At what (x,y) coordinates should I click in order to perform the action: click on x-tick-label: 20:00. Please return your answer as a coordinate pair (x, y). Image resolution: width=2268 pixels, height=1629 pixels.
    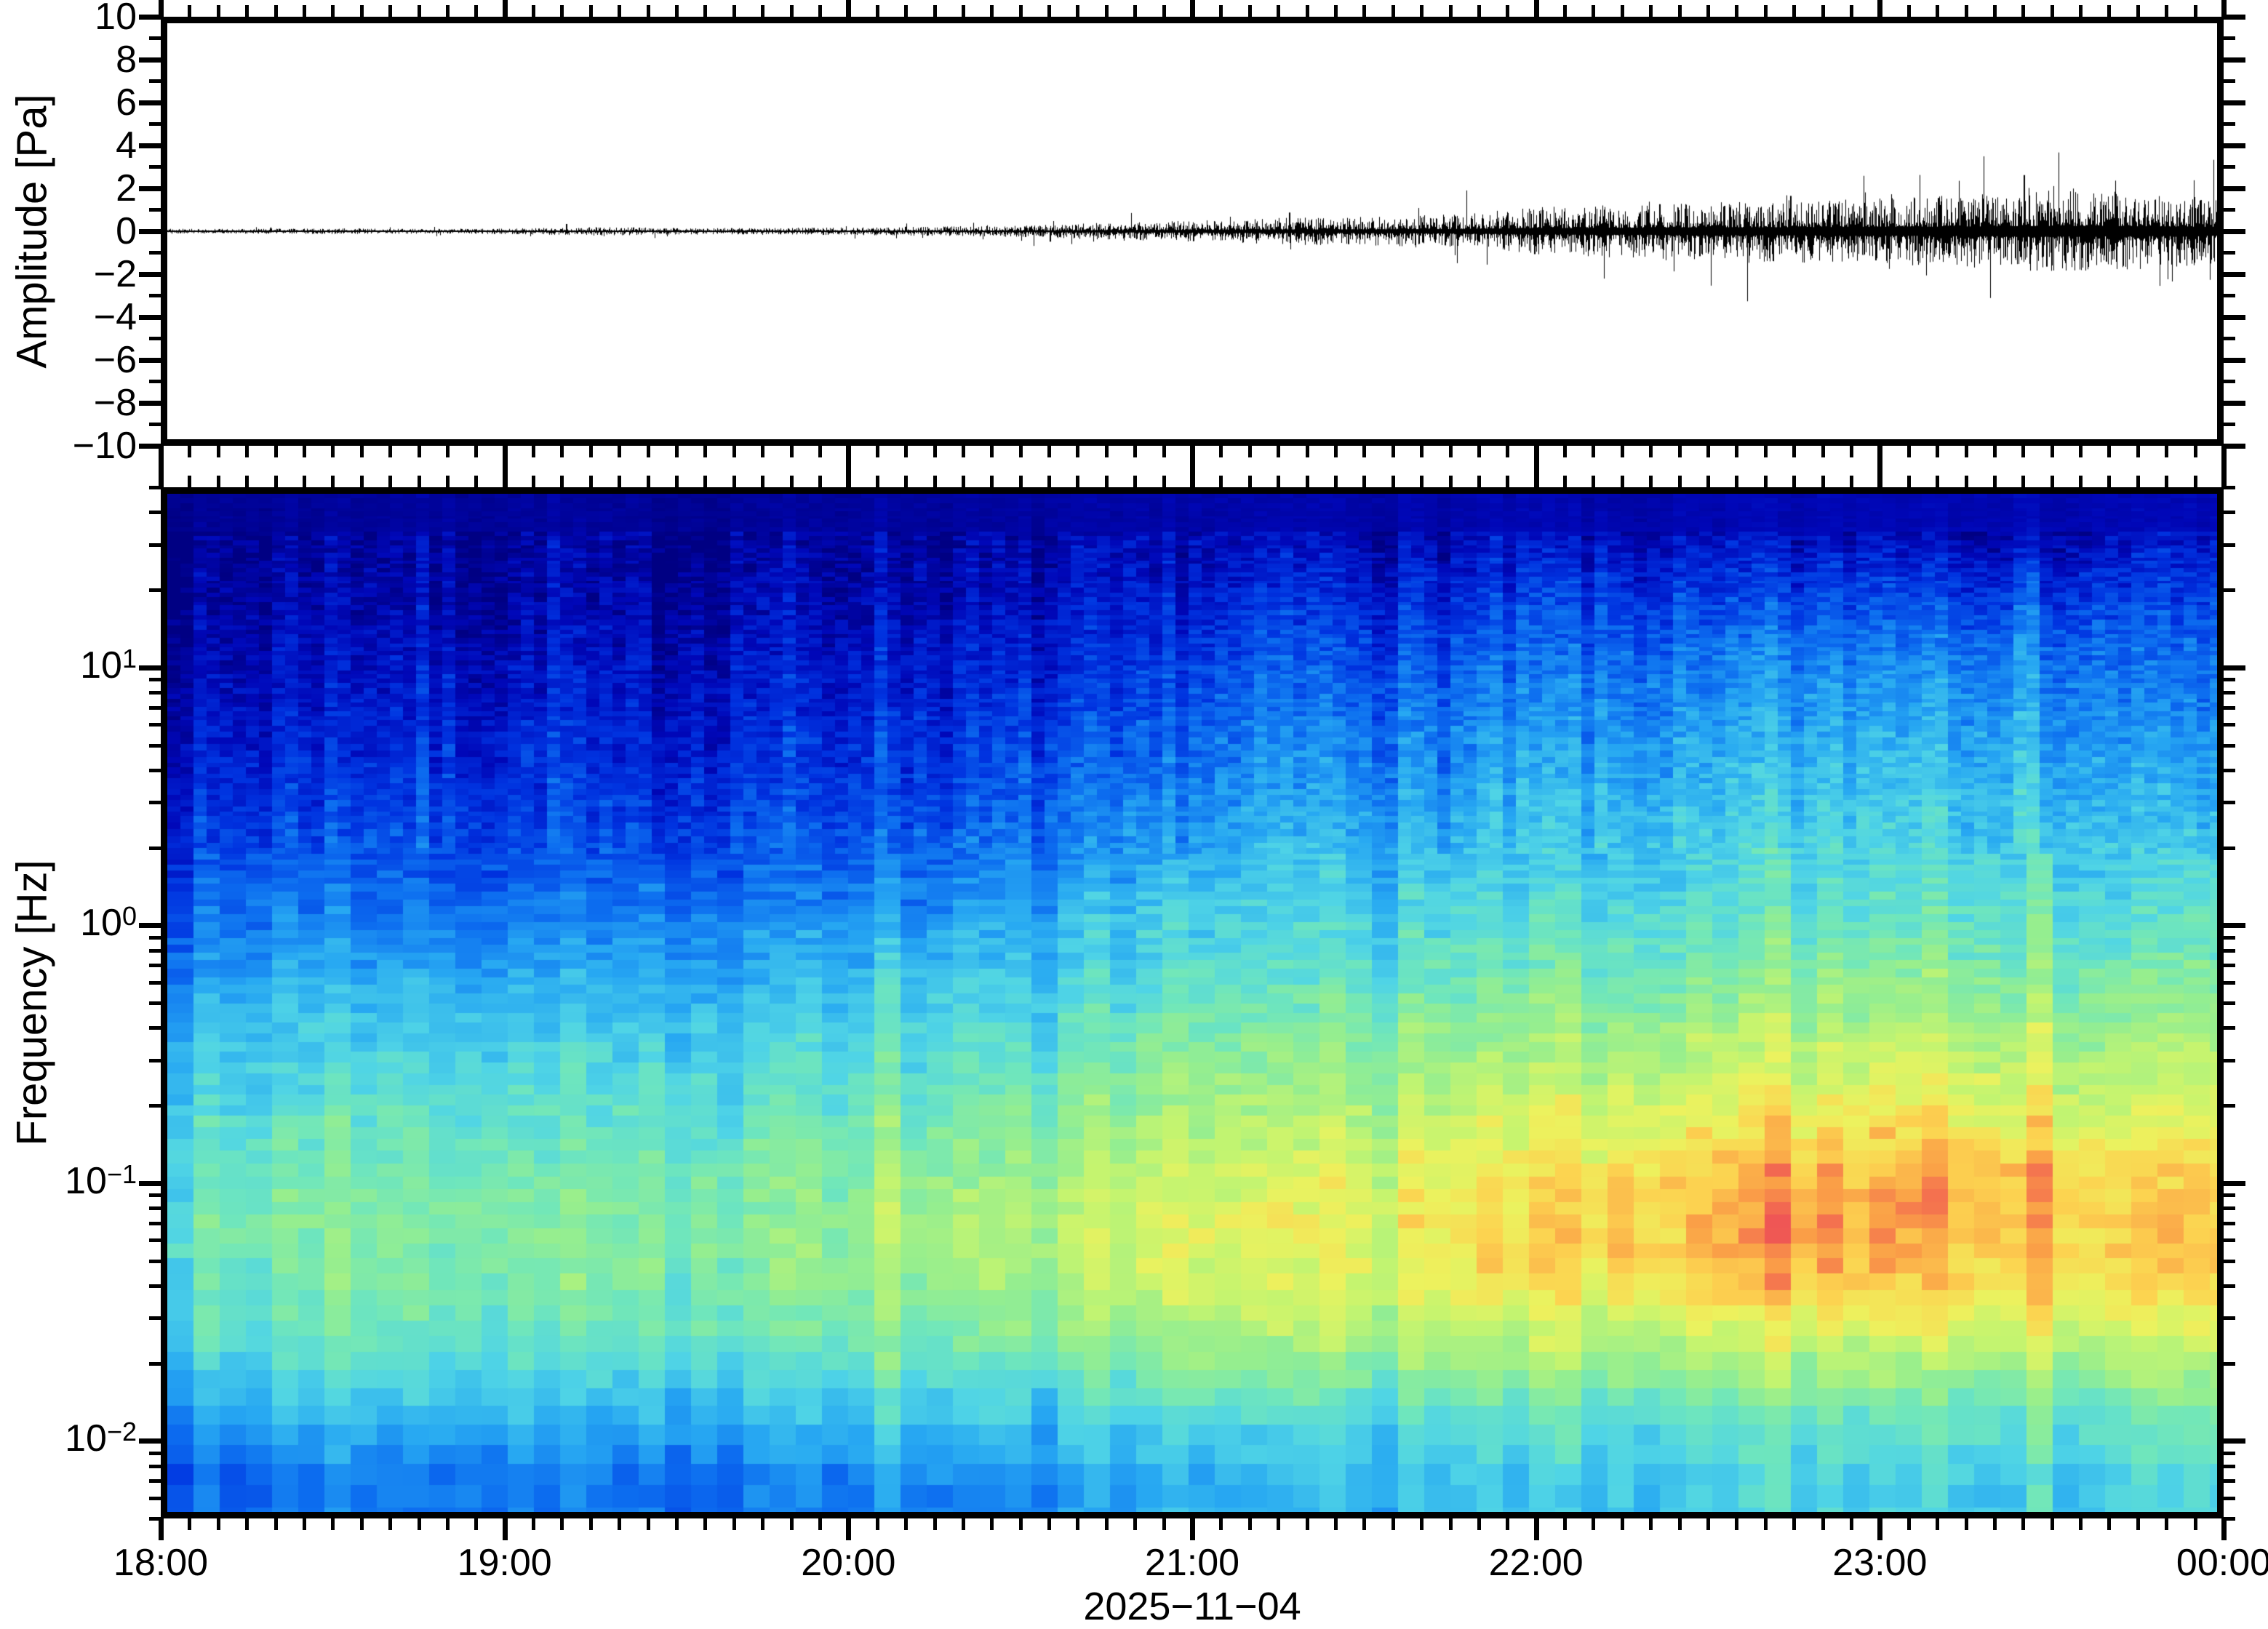
    Looking at the image, I should click on (849, 1563).